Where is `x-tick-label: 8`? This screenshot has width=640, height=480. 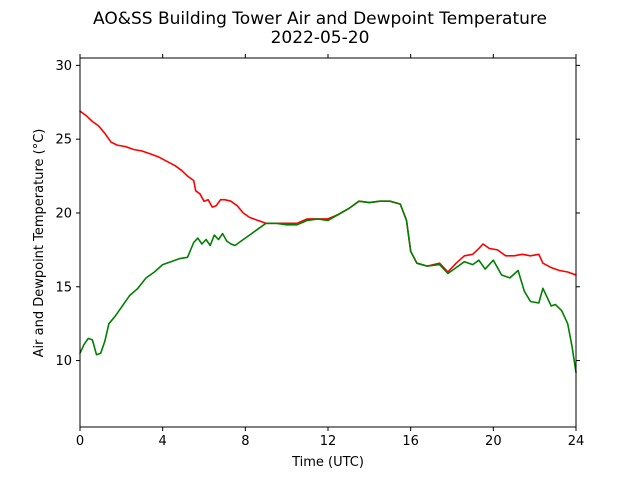 x-tick-label: 8 is located at coordinates (245, 441).